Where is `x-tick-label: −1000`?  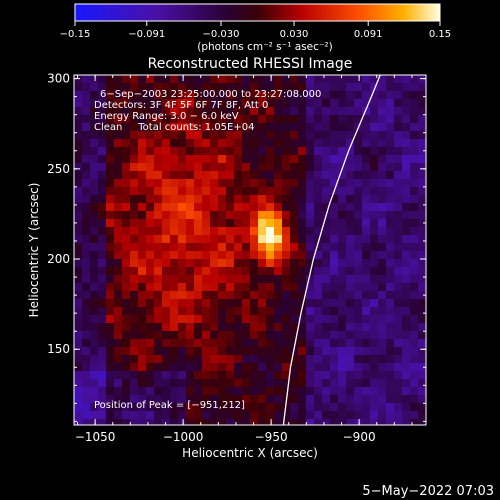
x-tick-label: −1000 is located at coordinates (183, 437).